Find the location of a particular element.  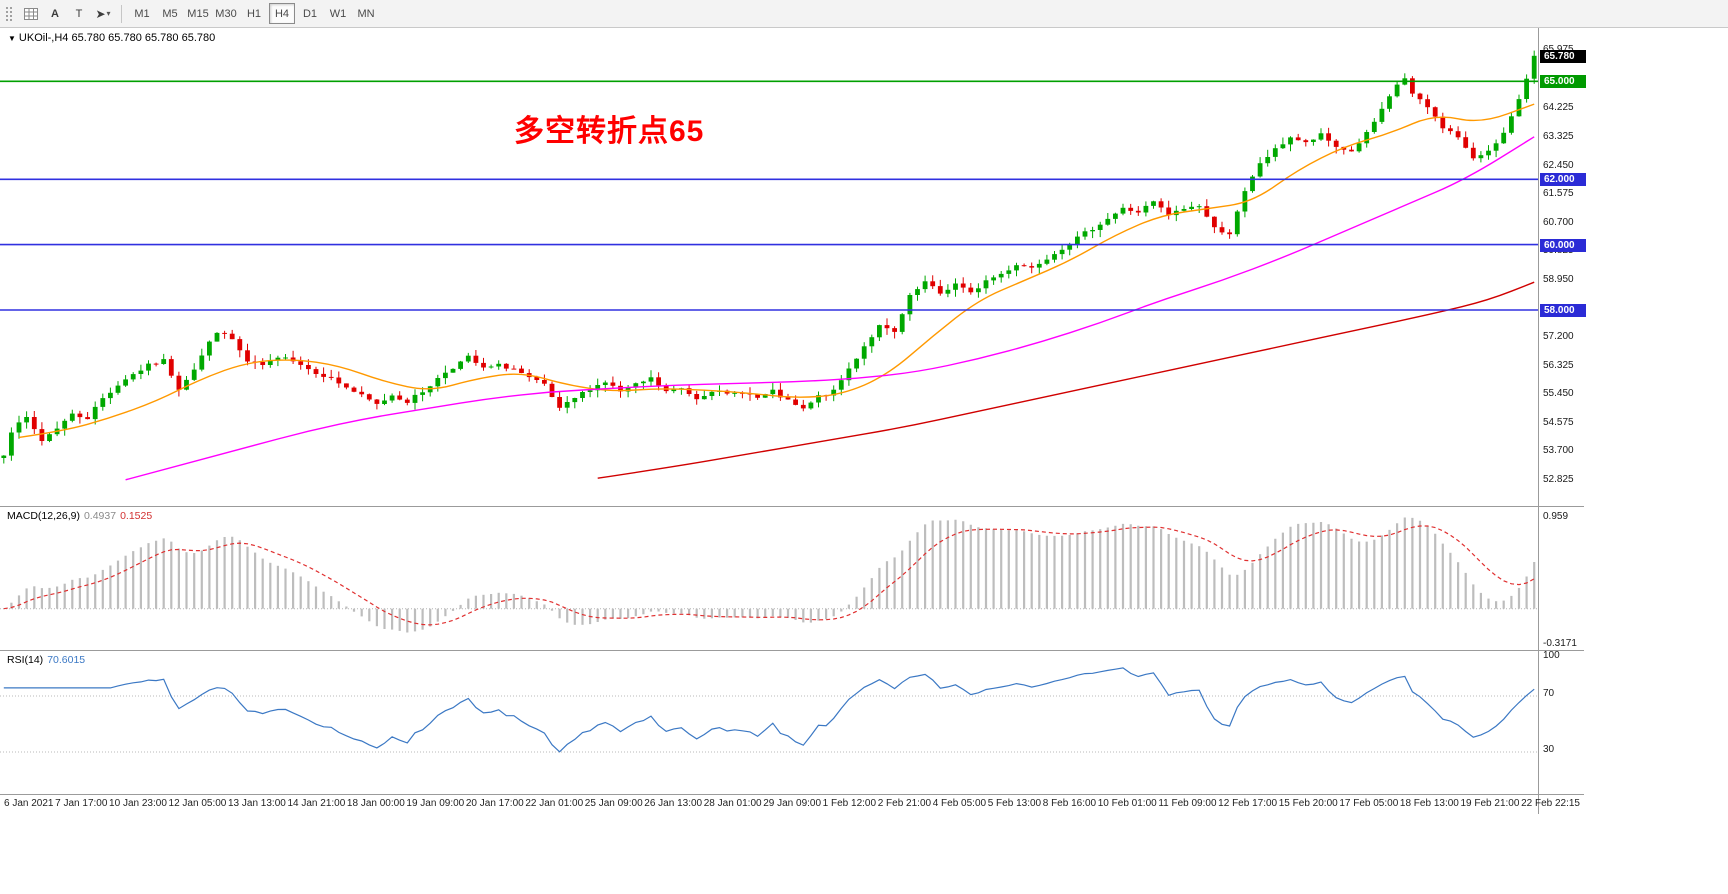

price-tick: 61.575 is located at coordinates (1558, 193).